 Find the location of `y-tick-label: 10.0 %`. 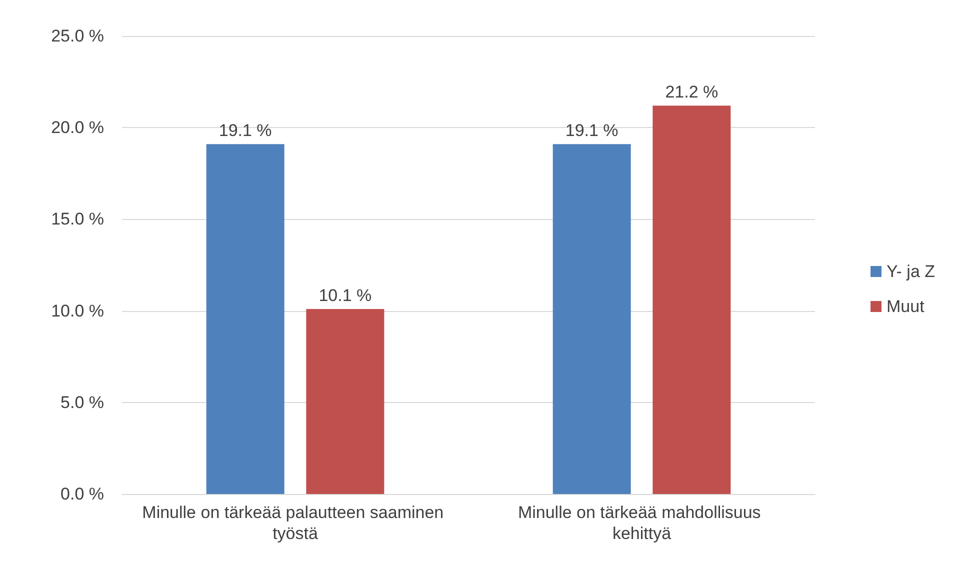

y-tick-label: 10.0 % is located at coordinates (77, 310).